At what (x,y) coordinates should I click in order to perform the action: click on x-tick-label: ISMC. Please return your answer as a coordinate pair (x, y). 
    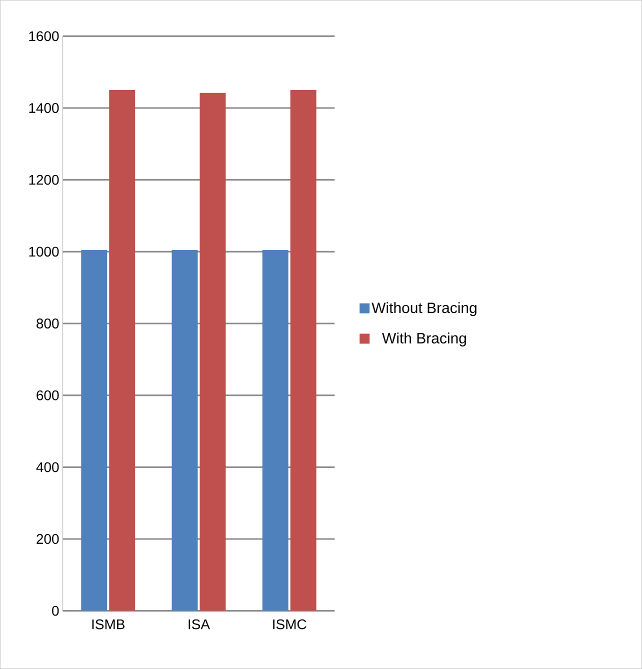
    Looking at the image, I should click on (289, 624).